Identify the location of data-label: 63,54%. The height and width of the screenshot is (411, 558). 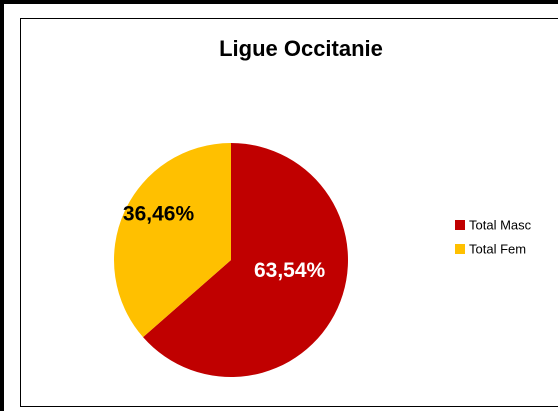
(290, 270).